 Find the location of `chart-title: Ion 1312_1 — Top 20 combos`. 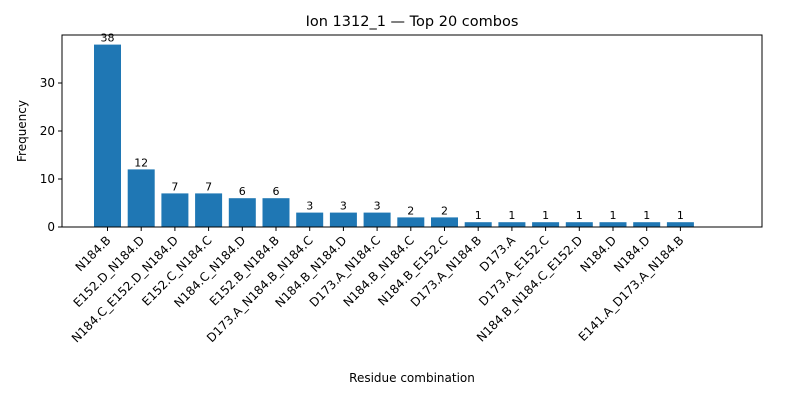

chart-title: Ion 1312_1 — Top 20 combos is located at coordinates (412, 22).